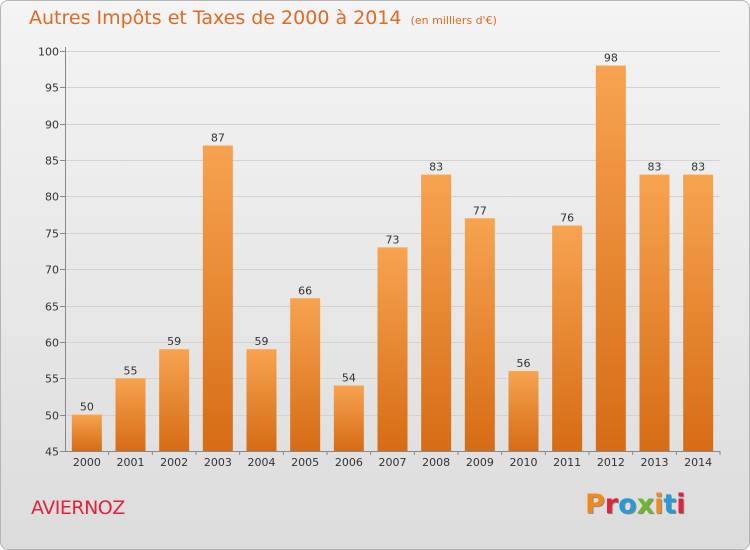  I want to click on x-tick-label: 2000, so click(87, 462).